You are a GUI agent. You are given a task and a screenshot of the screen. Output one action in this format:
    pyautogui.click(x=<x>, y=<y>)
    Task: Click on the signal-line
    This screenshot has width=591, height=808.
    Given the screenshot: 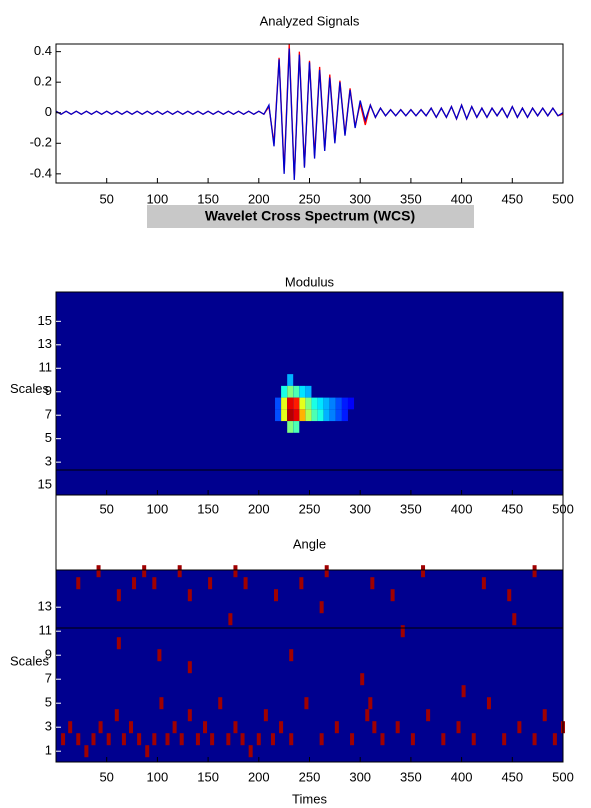 What is the action you would take?
    pyautogui.click(x=309, y=114)
    